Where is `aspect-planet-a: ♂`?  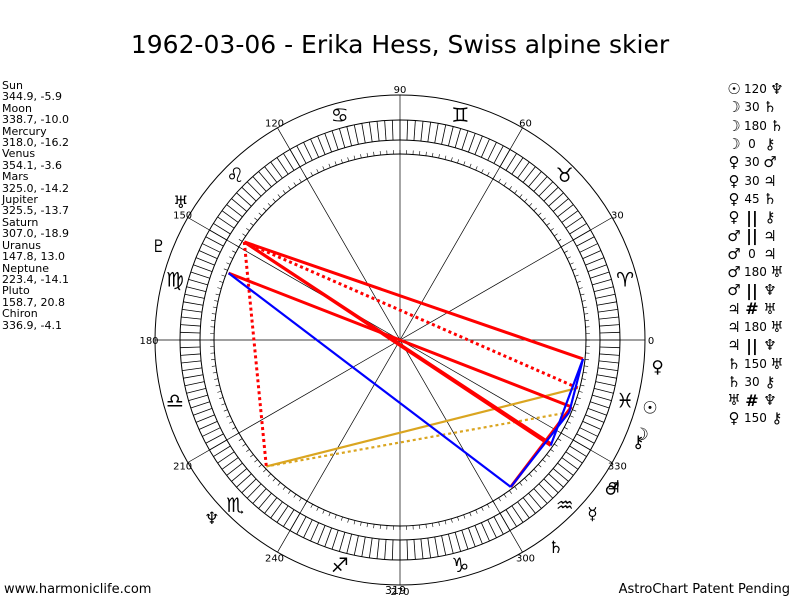
aspect-planet-a: ♂ is located at coordinates (734, 253).